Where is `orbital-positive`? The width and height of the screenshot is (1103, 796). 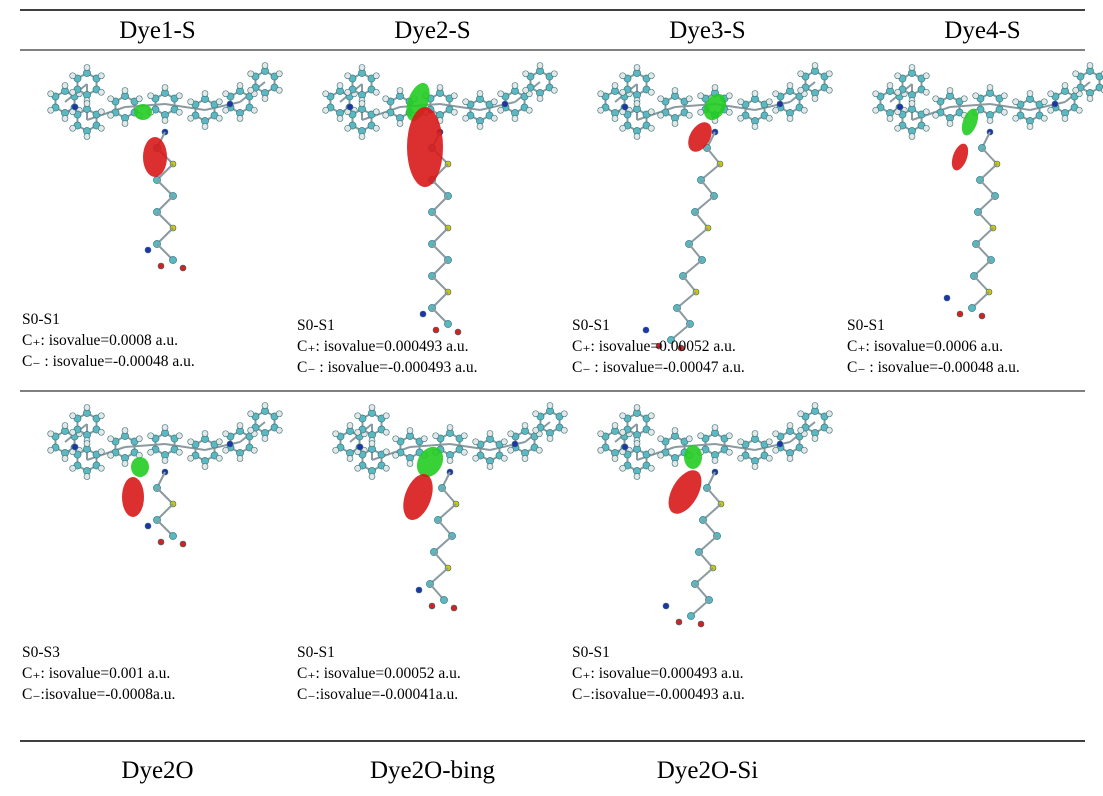 orbital-positive is located at coordinates (693, 457).